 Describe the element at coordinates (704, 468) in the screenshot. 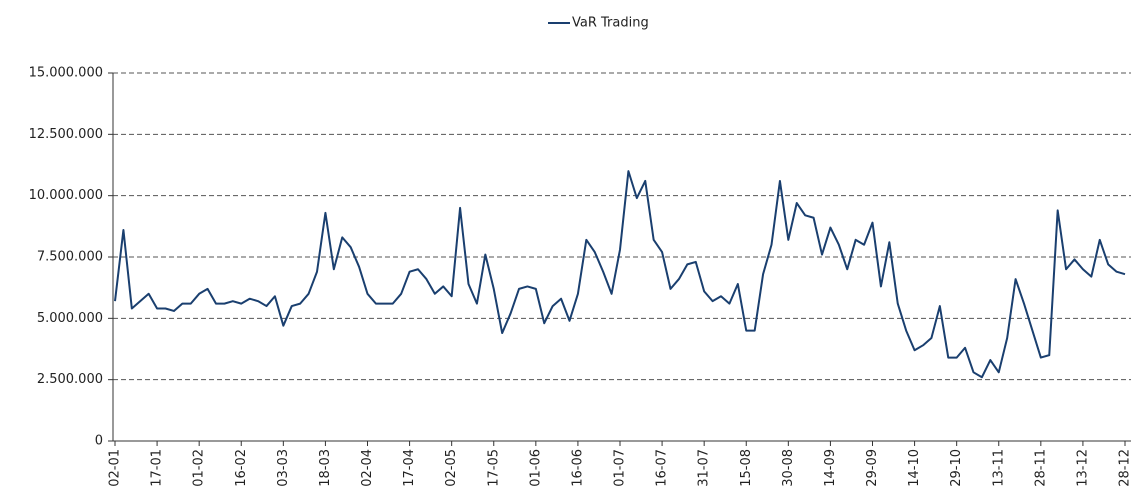

I see `x-tick-label: 31-07` at that location.